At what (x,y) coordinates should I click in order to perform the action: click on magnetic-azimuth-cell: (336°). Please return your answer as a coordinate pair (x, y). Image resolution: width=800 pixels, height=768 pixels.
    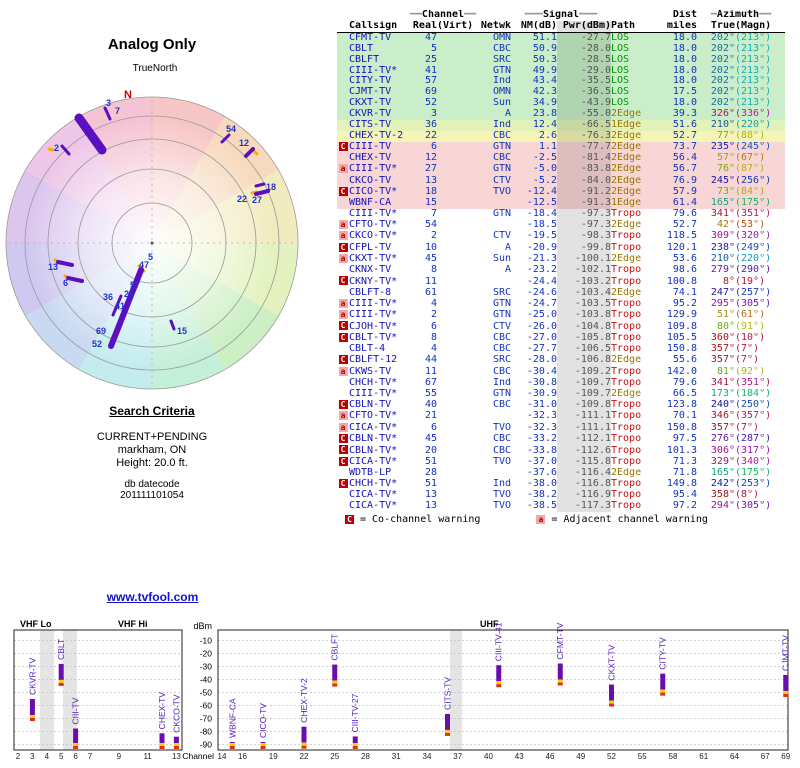
    Looking at the image, I should click on (760, 115).